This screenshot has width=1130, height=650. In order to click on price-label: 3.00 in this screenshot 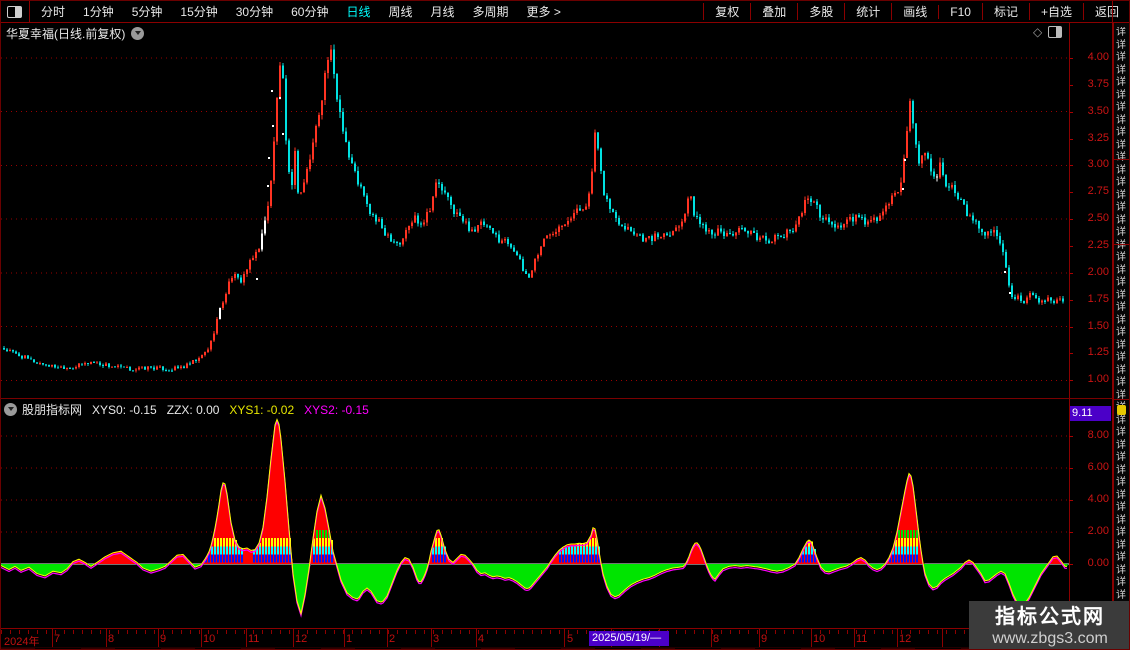, I will do `click(1098, 164)`.